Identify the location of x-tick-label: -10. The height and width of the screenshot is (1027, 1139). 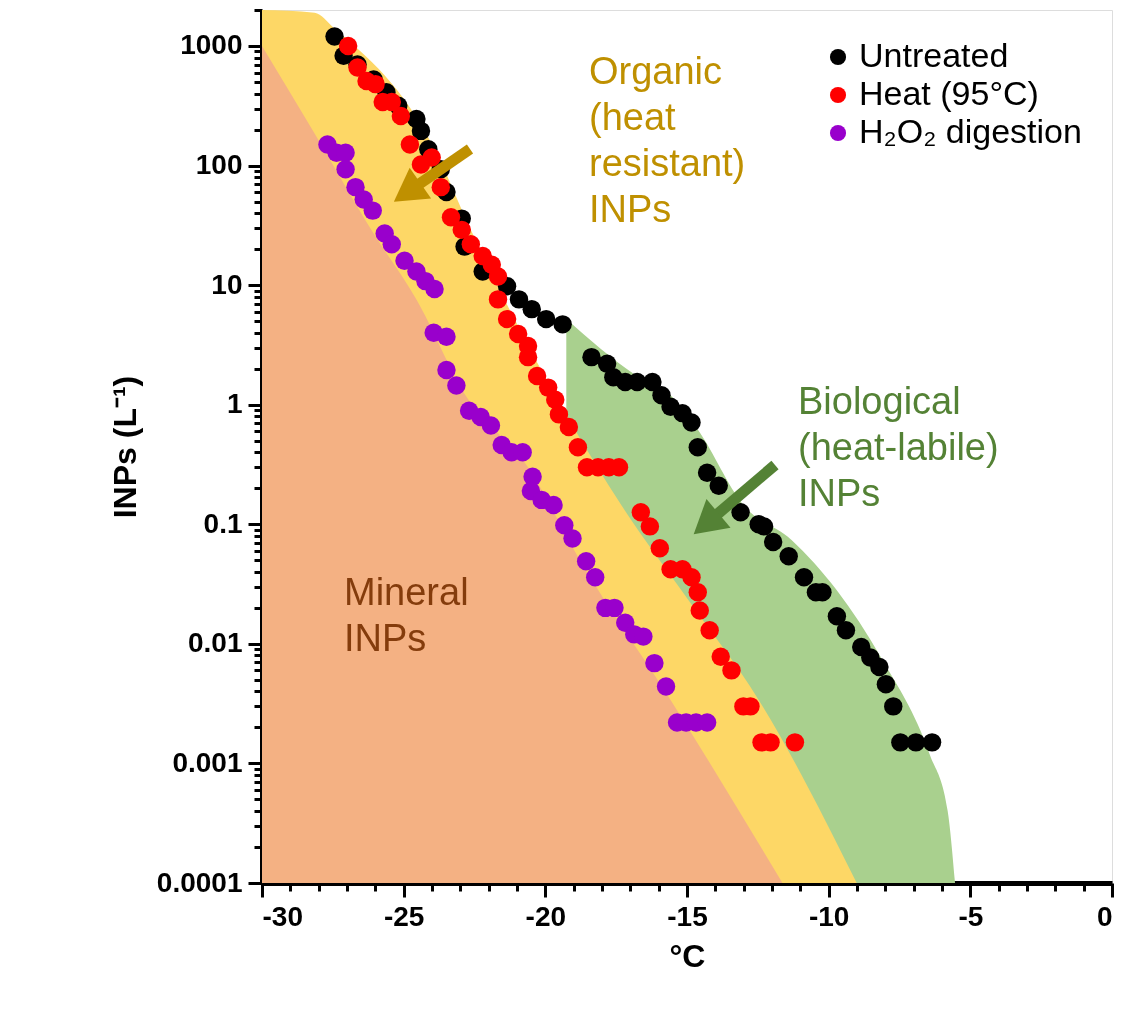
(829, 916).